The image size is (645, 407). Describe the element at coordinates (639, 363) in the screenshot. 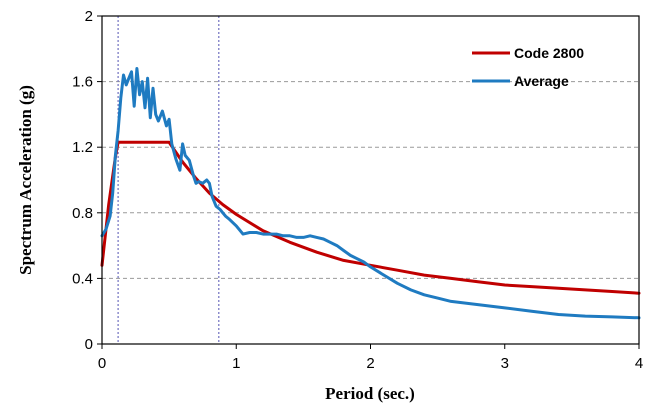

I see `x-tick-label: 4` at that location.